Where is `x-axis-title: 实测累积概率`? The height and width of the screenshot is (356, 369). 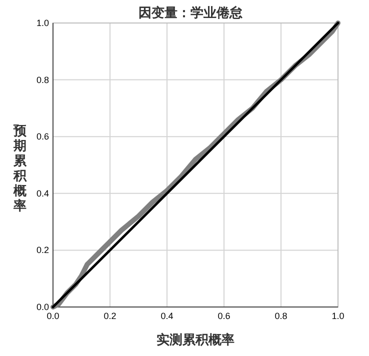
x-axis-title: 实测累积概率 is located at coordinates (195, 339).